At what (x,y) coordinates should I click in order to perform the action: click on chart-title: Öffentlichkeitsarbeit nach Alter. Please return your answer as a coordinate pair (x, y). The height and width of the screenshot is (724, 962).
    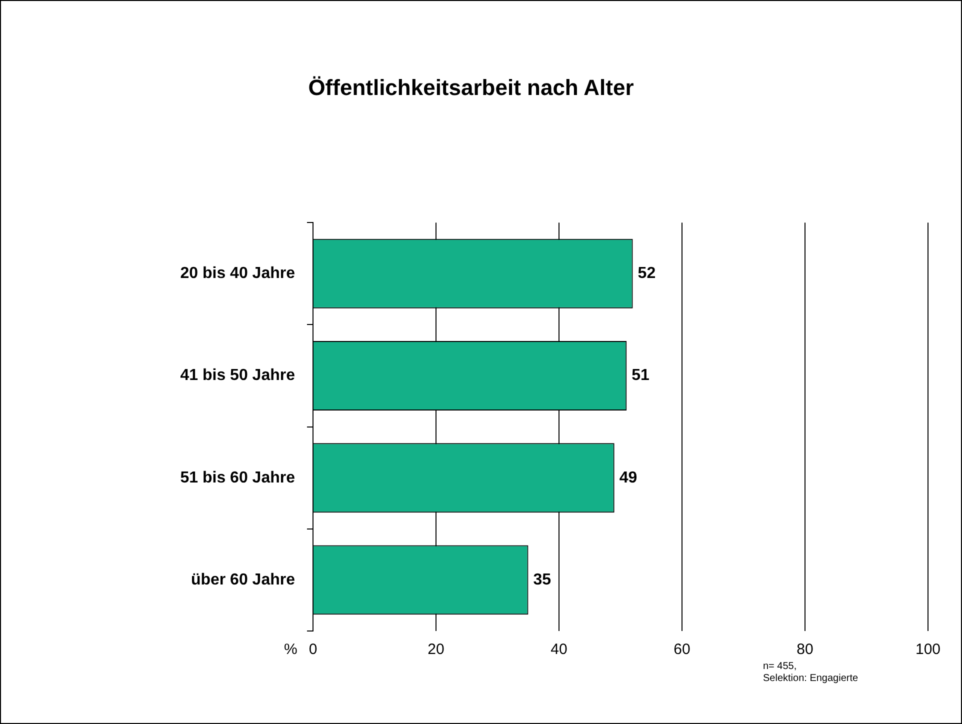
    Looking at the image, I should click on (471, 88).